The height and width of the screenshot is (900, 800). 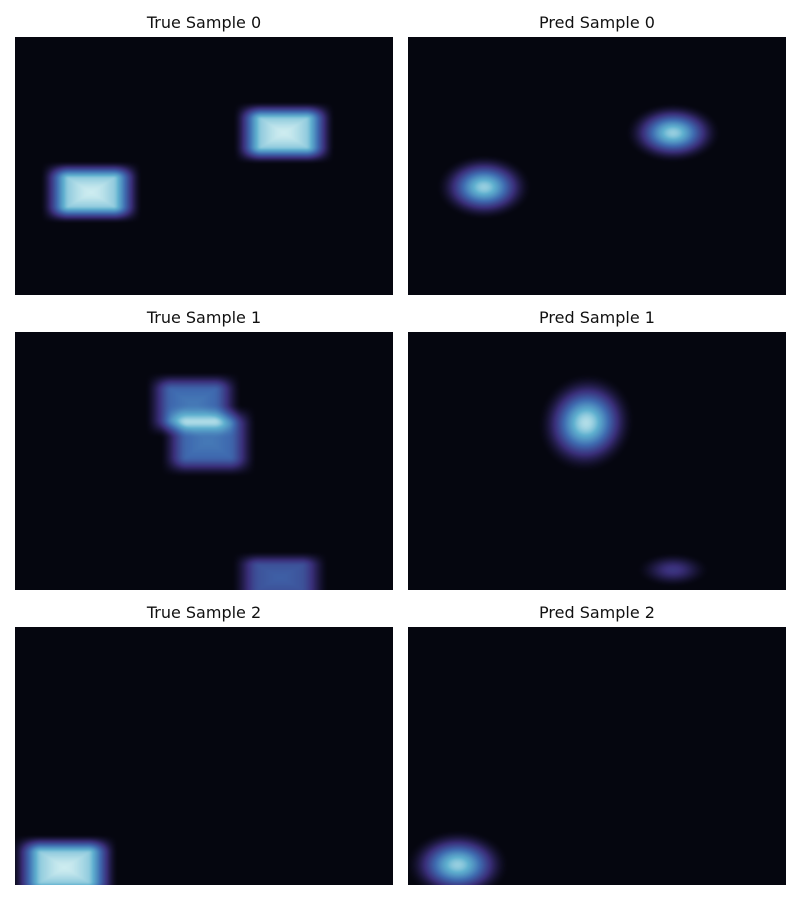 I want to click on panel-title: True Sample 2, so click(x=204, y=612).